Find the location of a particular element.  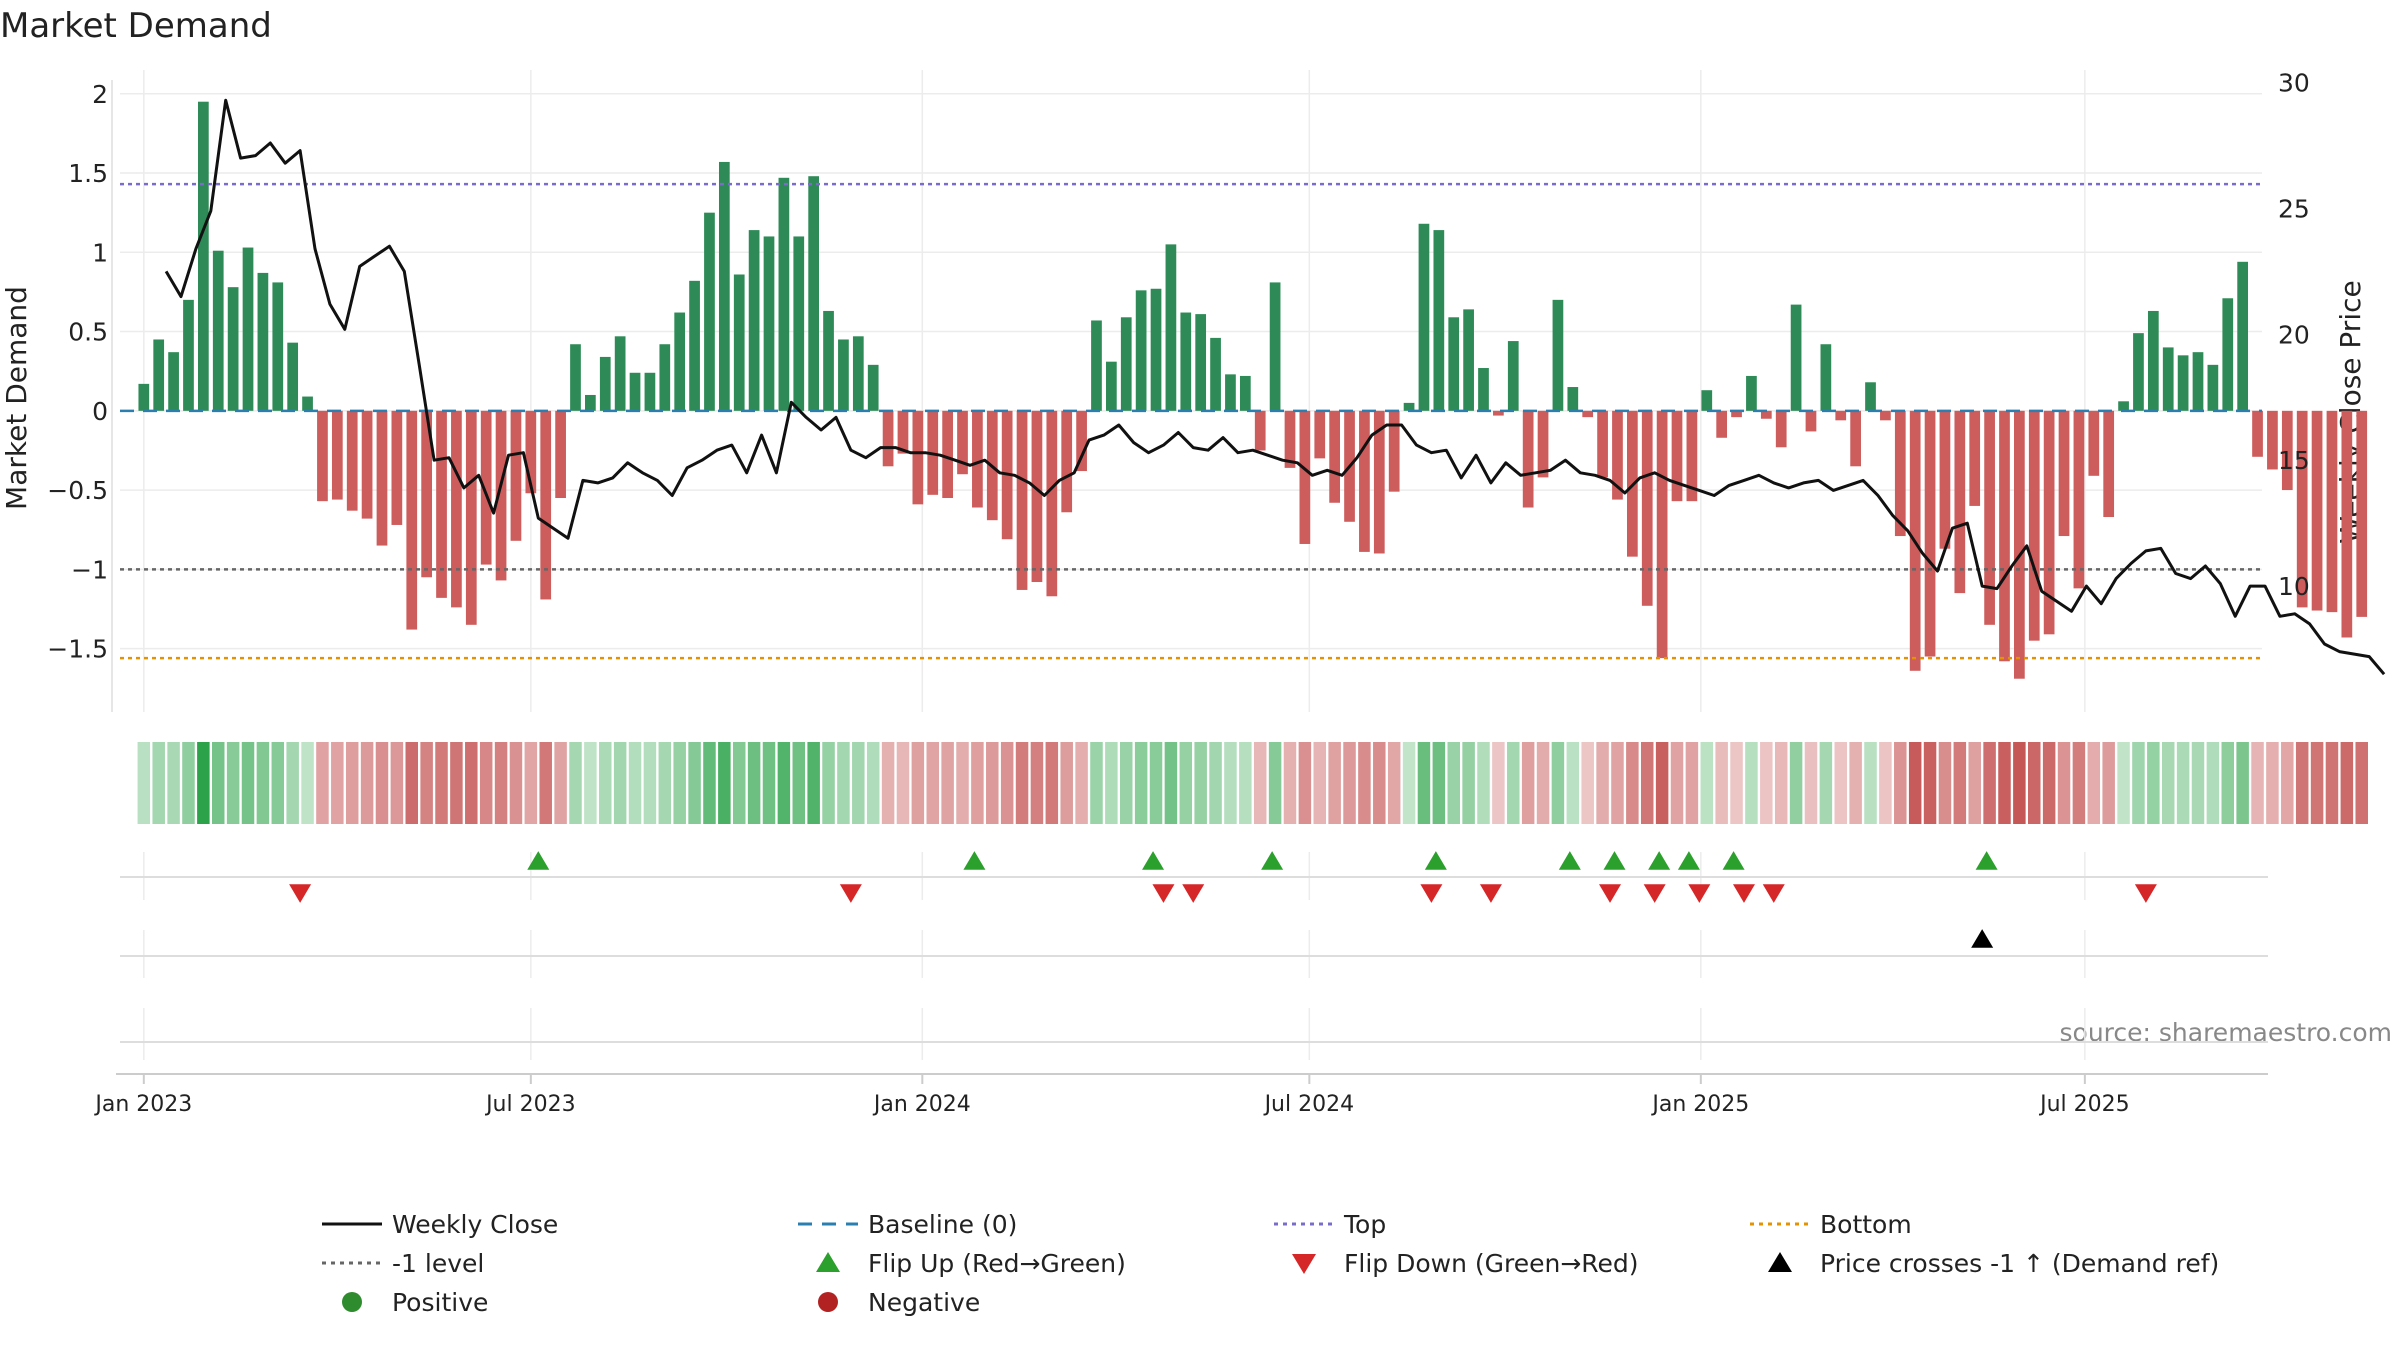

legend-label: Positive is located at coordinates (440, 1302).